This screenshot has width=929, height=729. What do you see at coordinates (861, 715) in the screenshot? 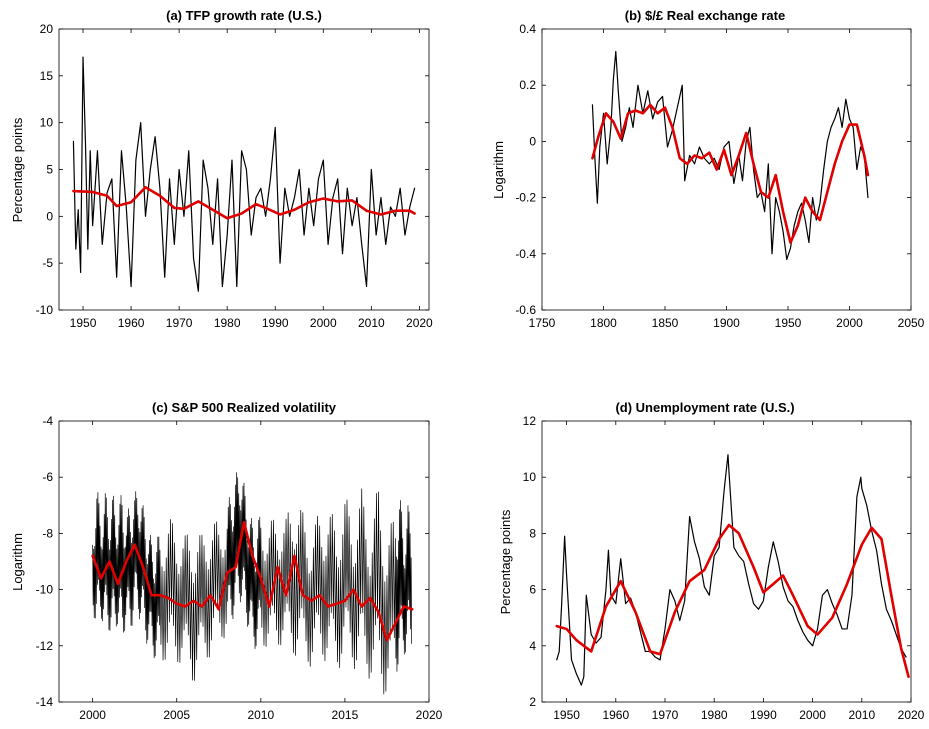
I see `panel-d-xtick-label-6: 2010` at bounding box center [861, 715].